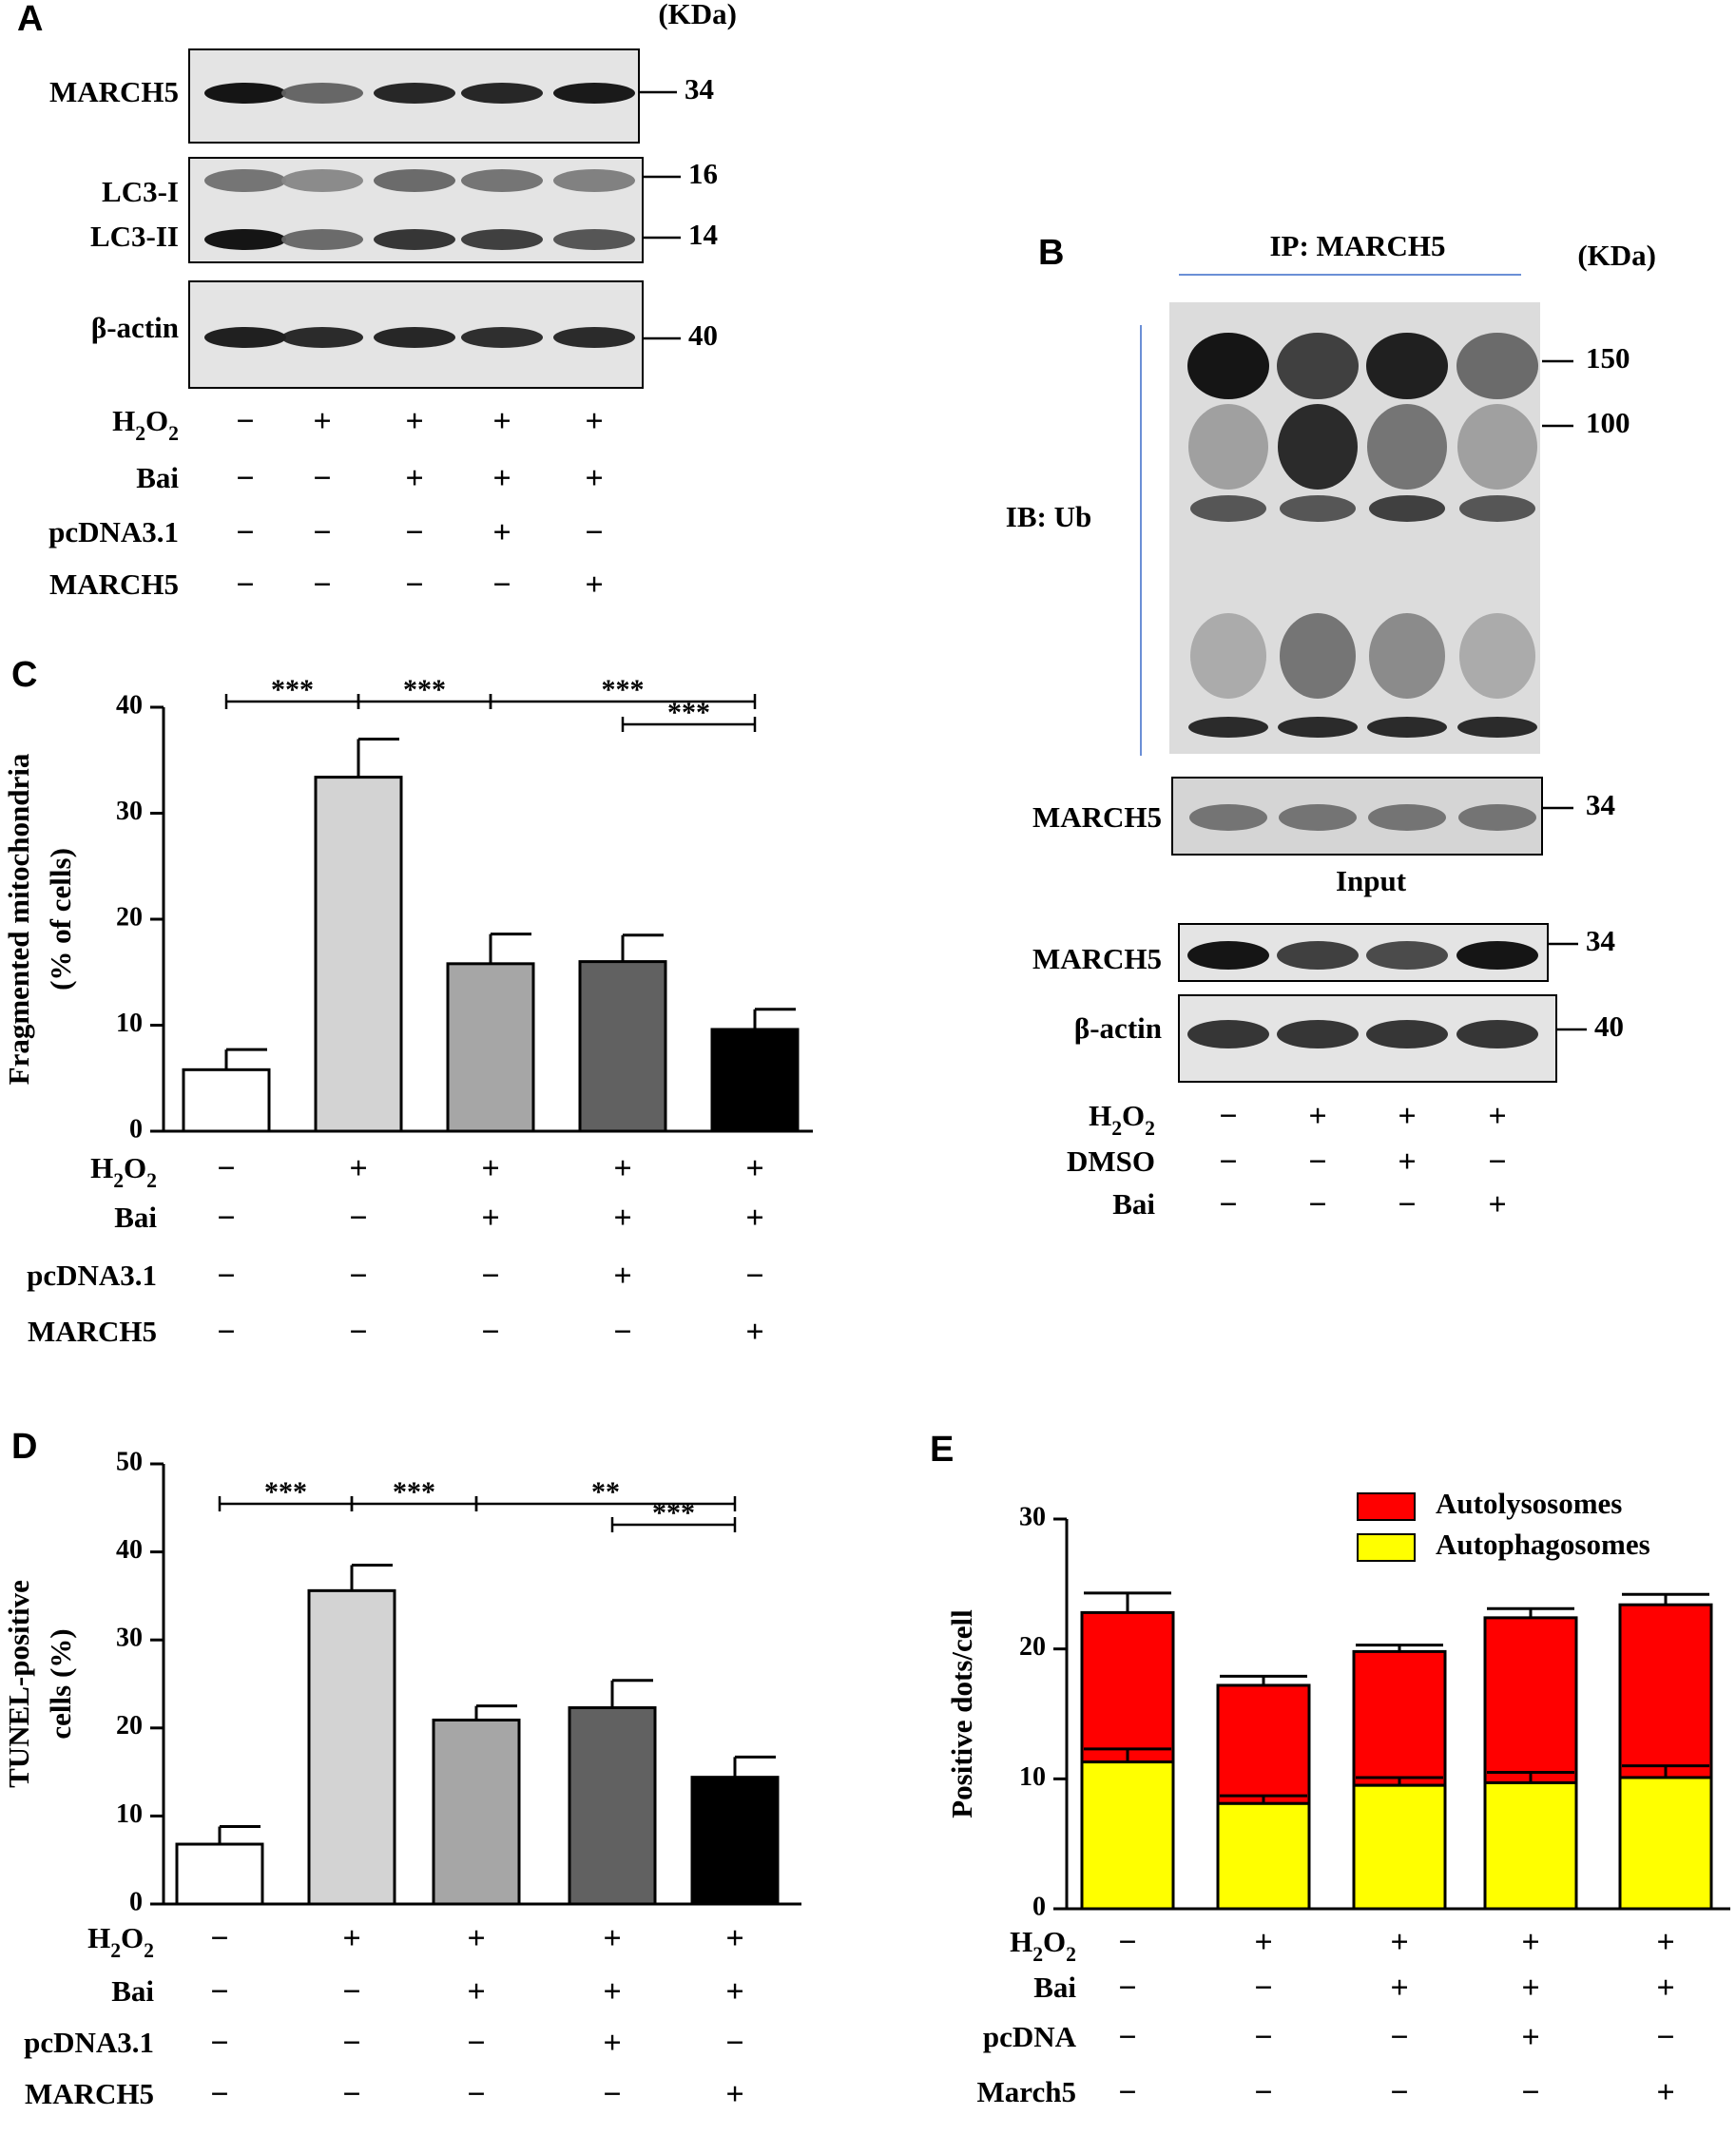 The image size is (1736, 2135). I want to click on chart-e-cond-3-2: −, so click(1399, 2092).